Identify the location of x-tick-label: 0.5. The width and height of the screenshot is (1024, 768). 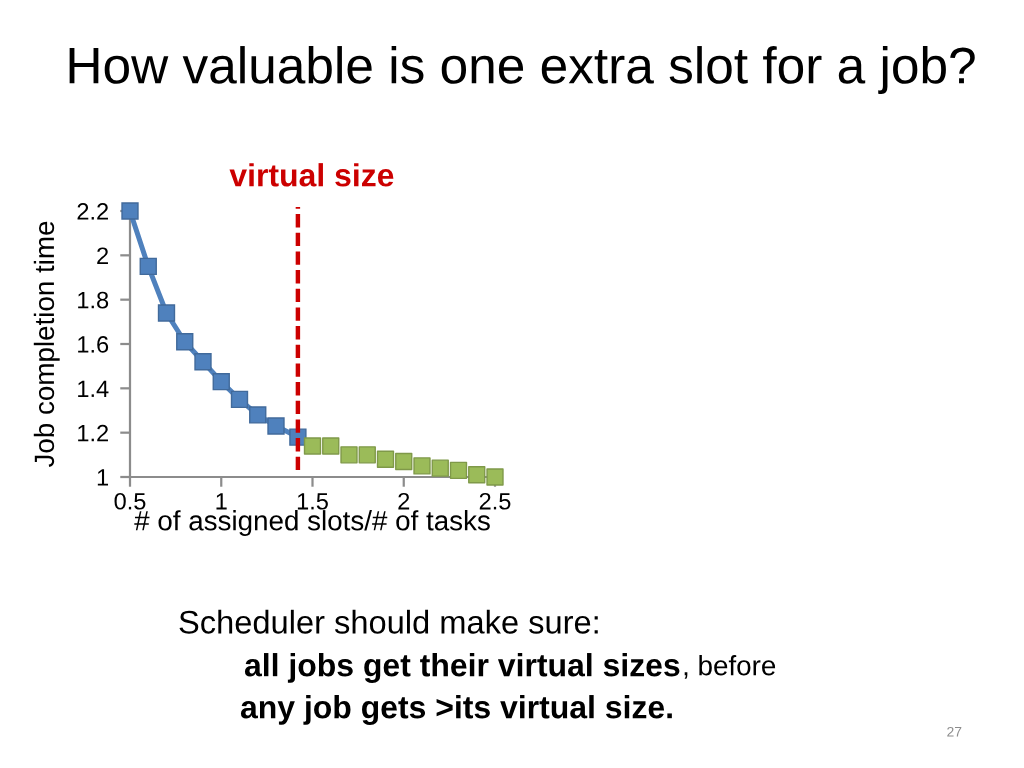
(130, 501).